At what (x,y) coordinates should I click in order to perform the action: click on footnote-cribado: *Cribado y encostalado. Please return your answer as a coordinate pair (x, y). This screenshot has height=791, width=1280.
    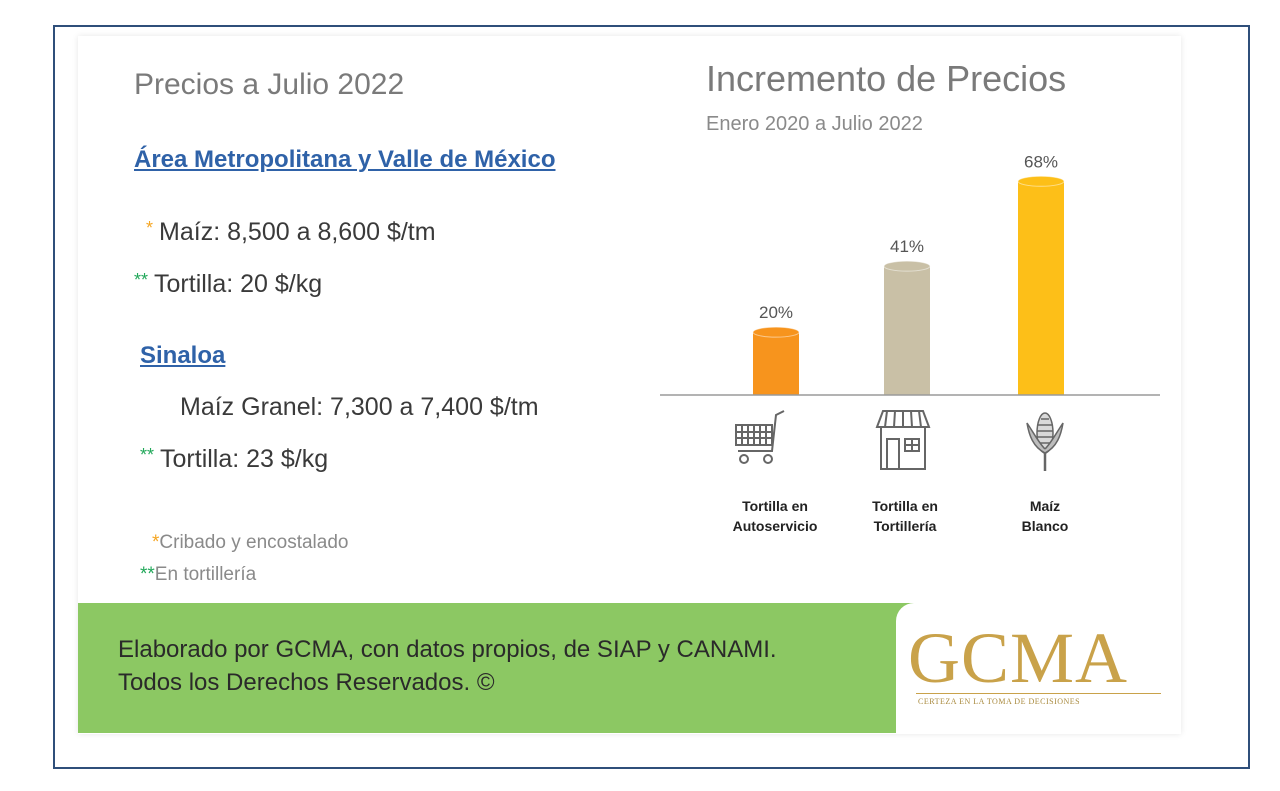
    Looking at the image, I should click on (250, 543).